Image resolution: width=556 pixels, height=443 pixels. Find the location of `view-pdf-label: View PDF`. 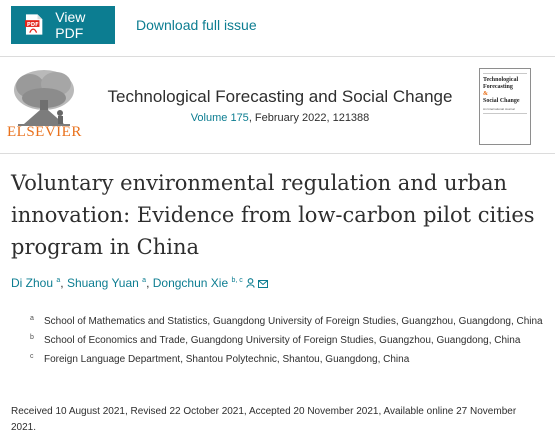

view-pdf-label: View PDF is located at coordinates (70, 25).